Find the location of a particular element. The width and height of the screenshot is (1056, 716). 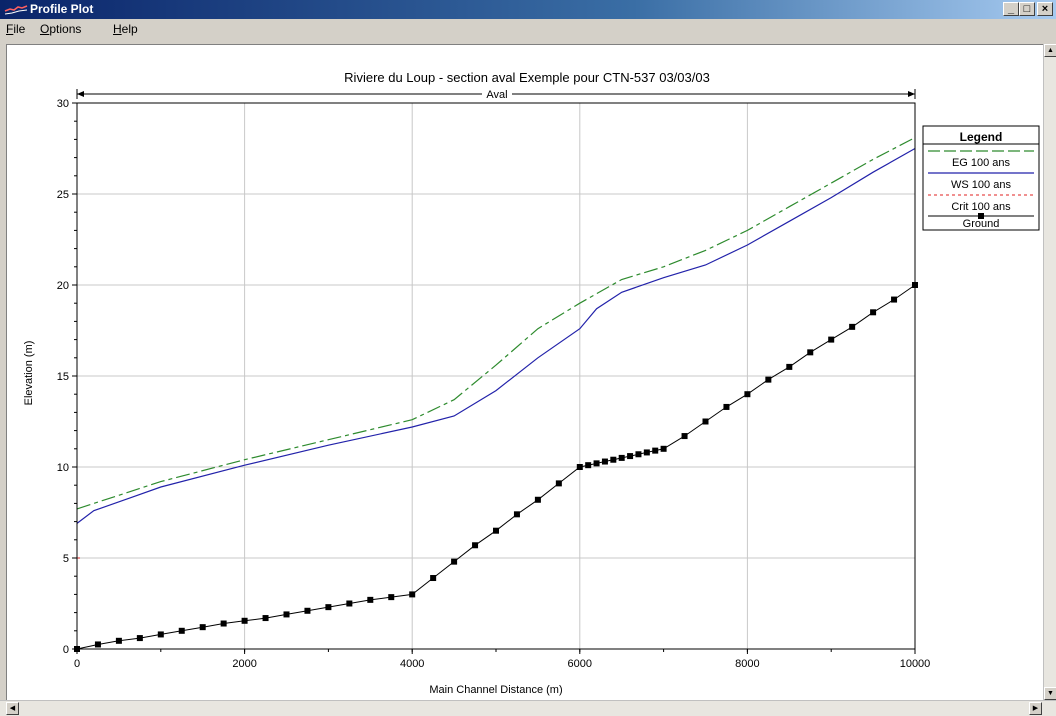

y-axis-label: Elevation (m) is located at coordinates (29, 373).